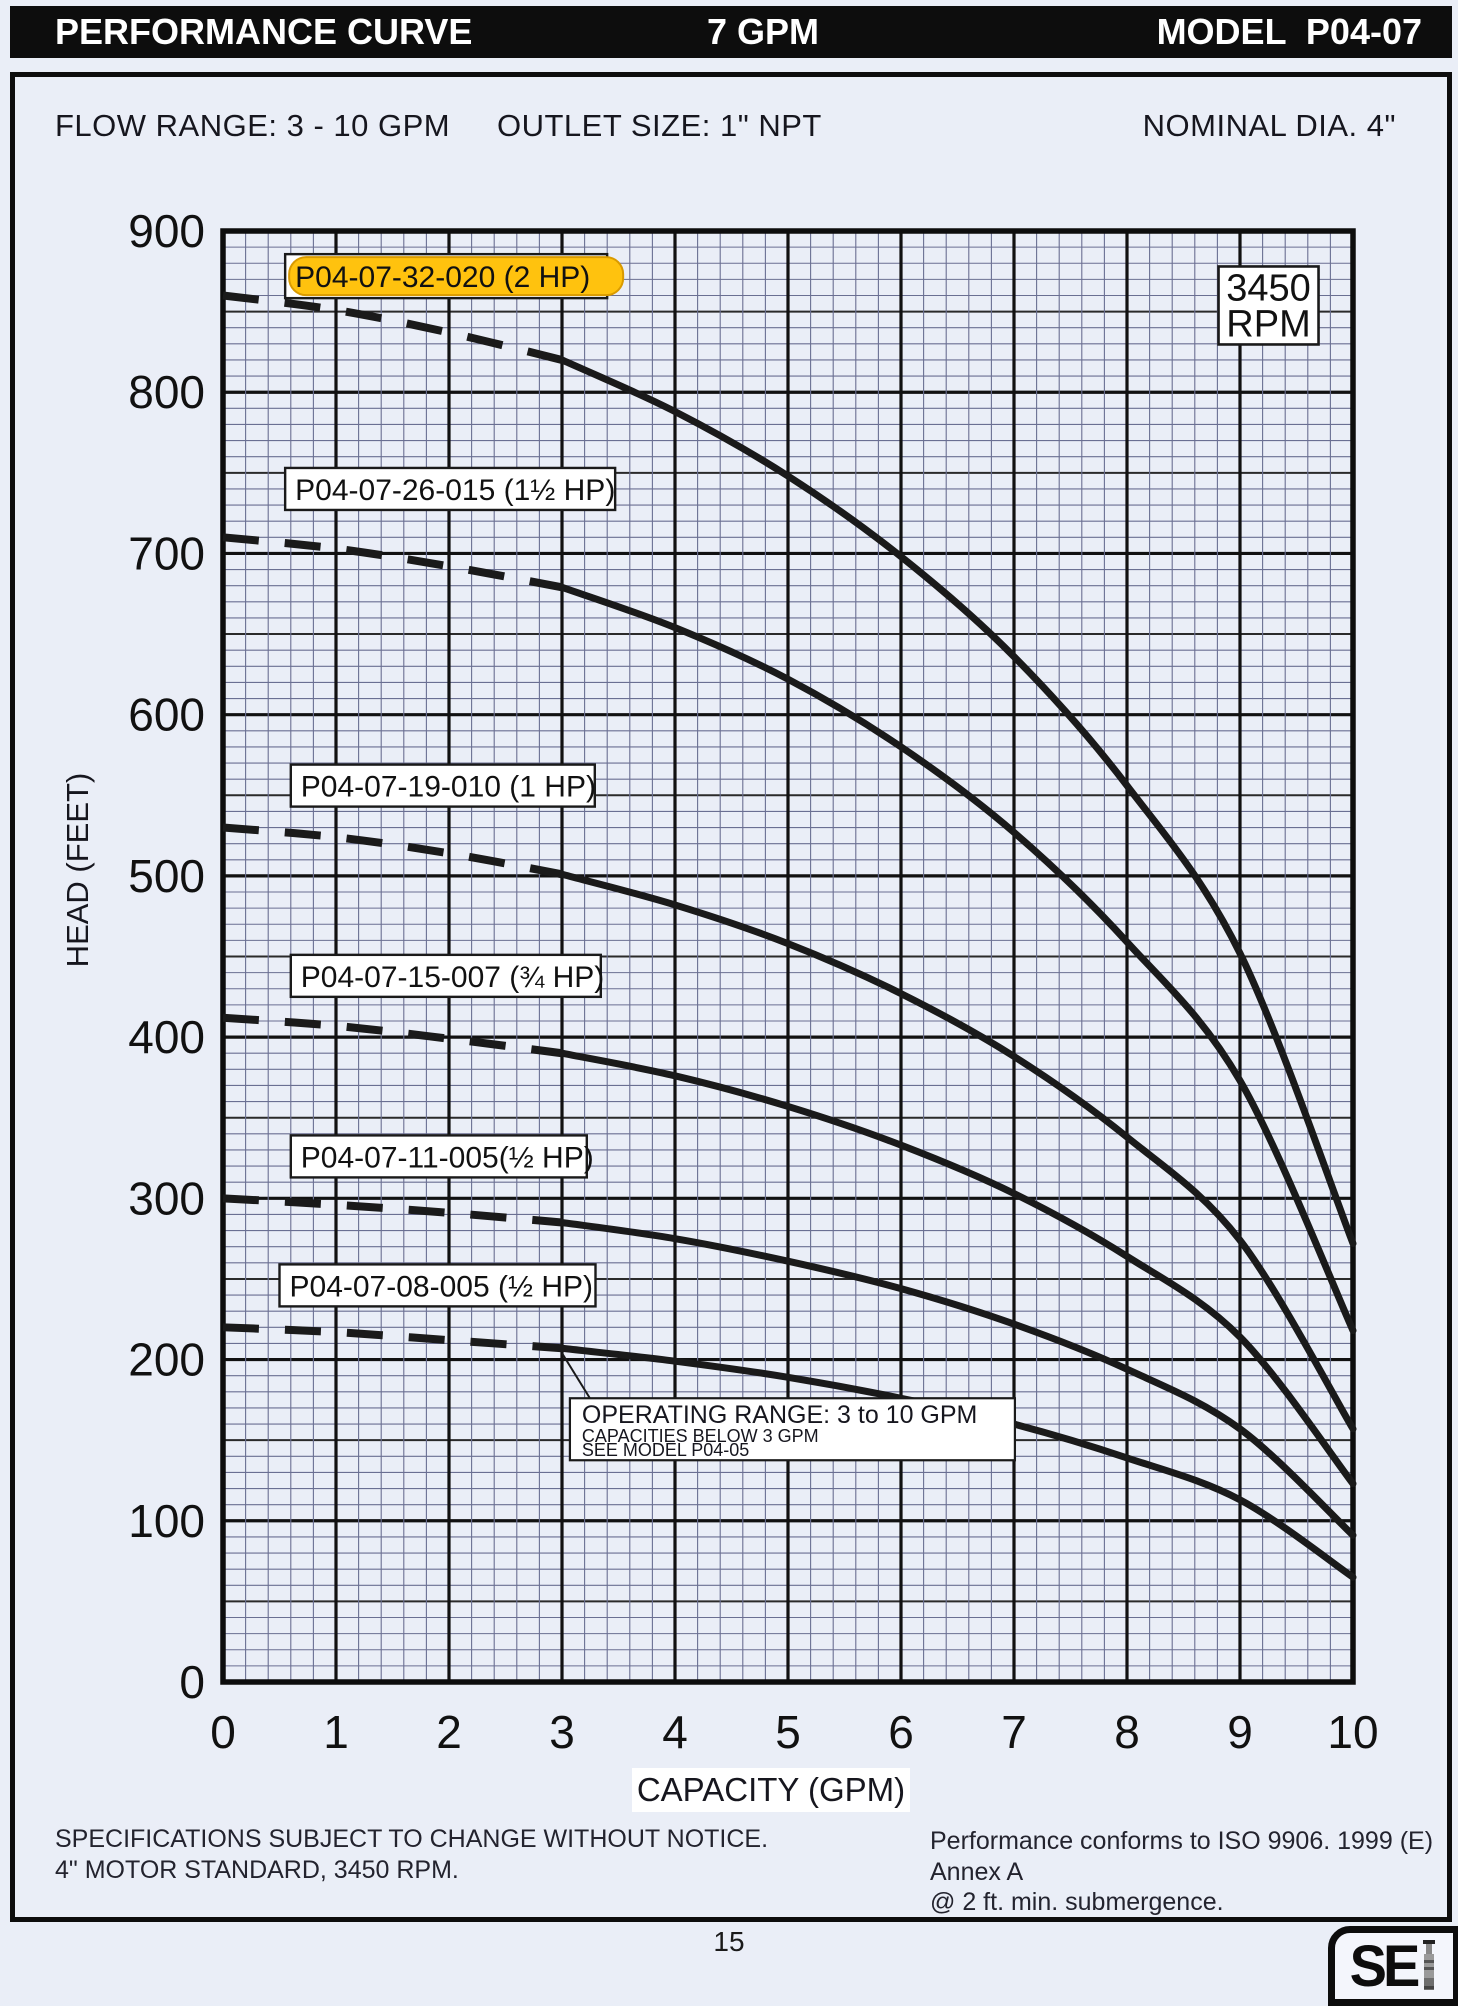 The width and height of the screenshot is (1458, 2006). I want to click on x-axis-title: CAPACITY (GPM), so click(771, 1789).